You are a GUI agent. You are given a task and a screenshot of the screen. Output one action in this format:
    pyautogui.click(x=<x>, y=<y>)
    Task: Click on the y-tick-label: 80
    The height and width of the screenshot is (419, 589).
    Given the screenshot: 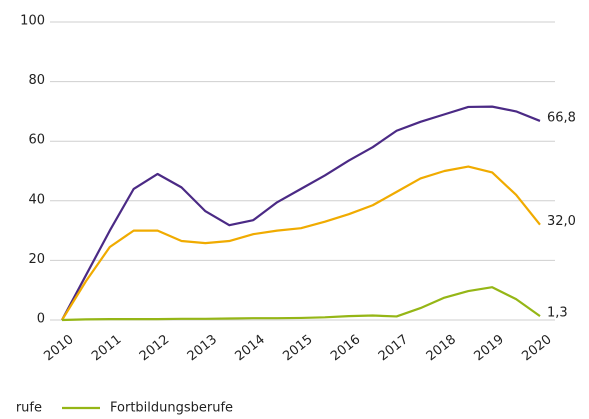 What is the action you would take?
    pyautogui.click(x=36, y=80)
    